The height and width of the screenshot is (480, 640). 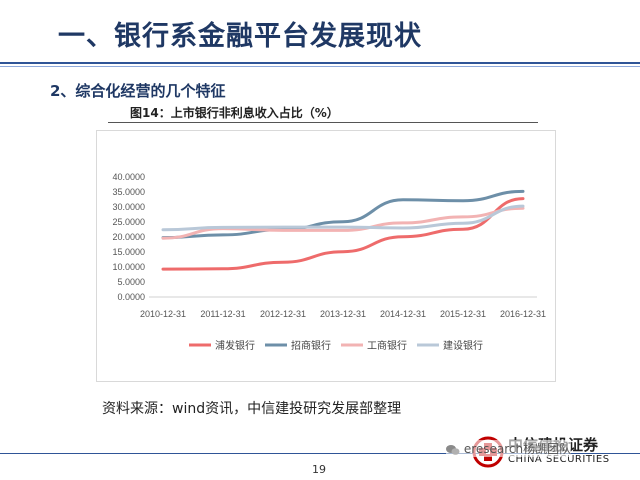 What do you see at coordinates (559, 459) in the screenshot?
I see `logo-name-en: CHINA SECURITIES` at bounding box center [559, 459].